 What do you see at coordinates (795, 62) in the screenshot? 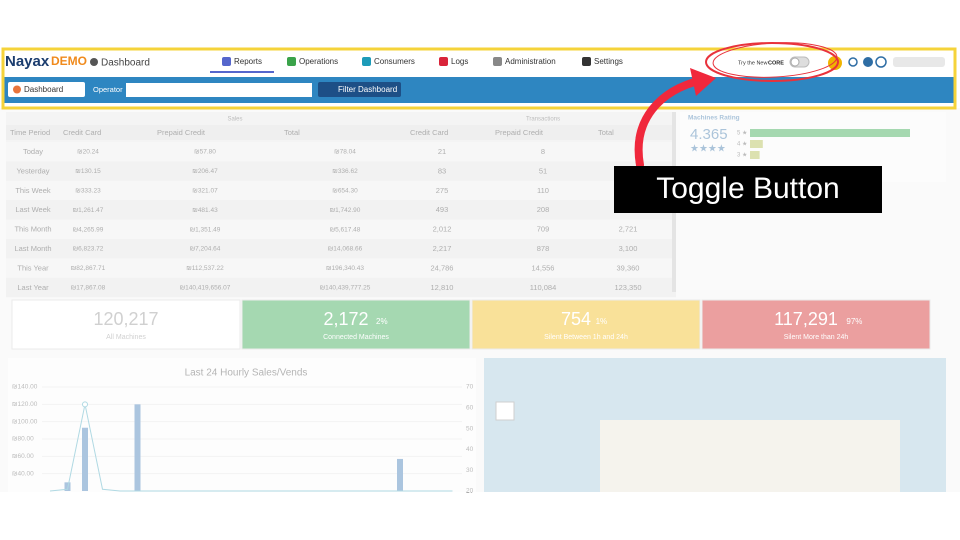
I see `core-toggle-knob` at bounding box center [795, 62].